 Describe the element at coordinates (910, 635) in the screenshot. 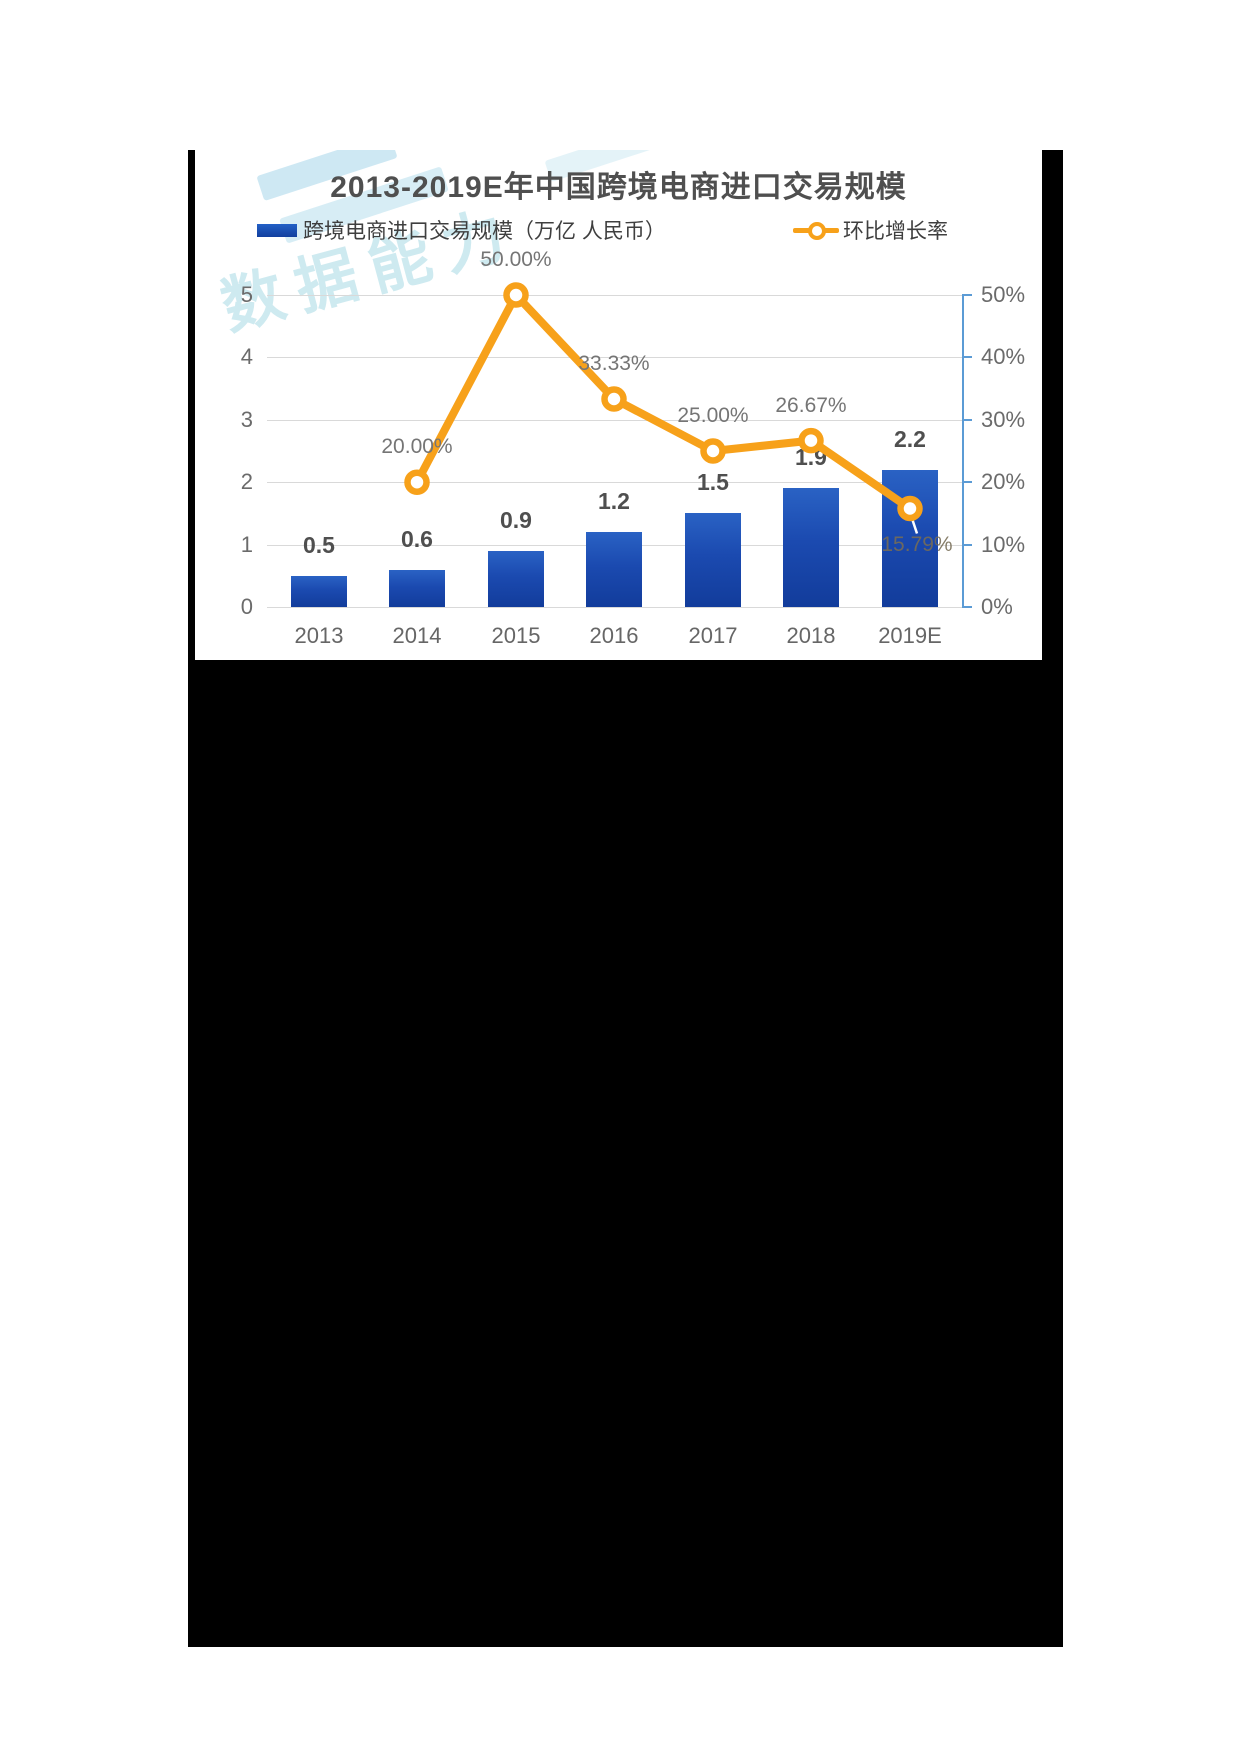

I see `x-axis-label: 2019E` at that location.